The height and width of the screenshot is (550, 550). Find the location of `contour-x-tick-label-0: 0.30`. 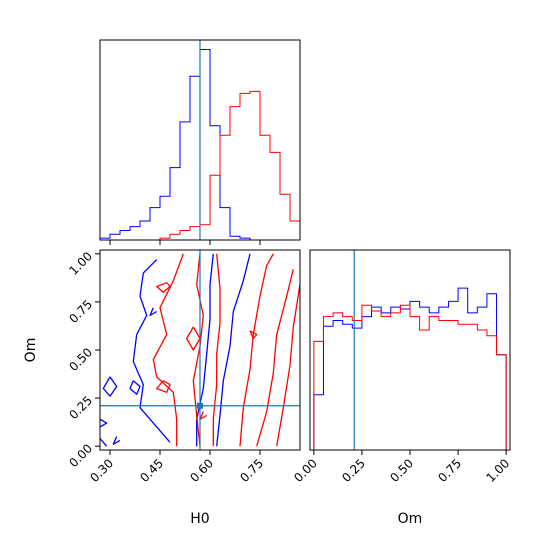

contour-x-tick-label-0: 0.30 is located at coordinates (101, 470).